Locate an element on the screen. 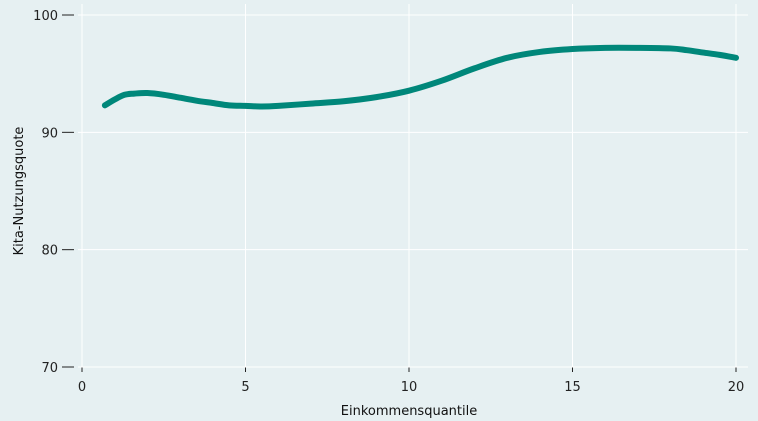  x-axis: 0 5 10 15 20 is located at coordinates (413, 380).